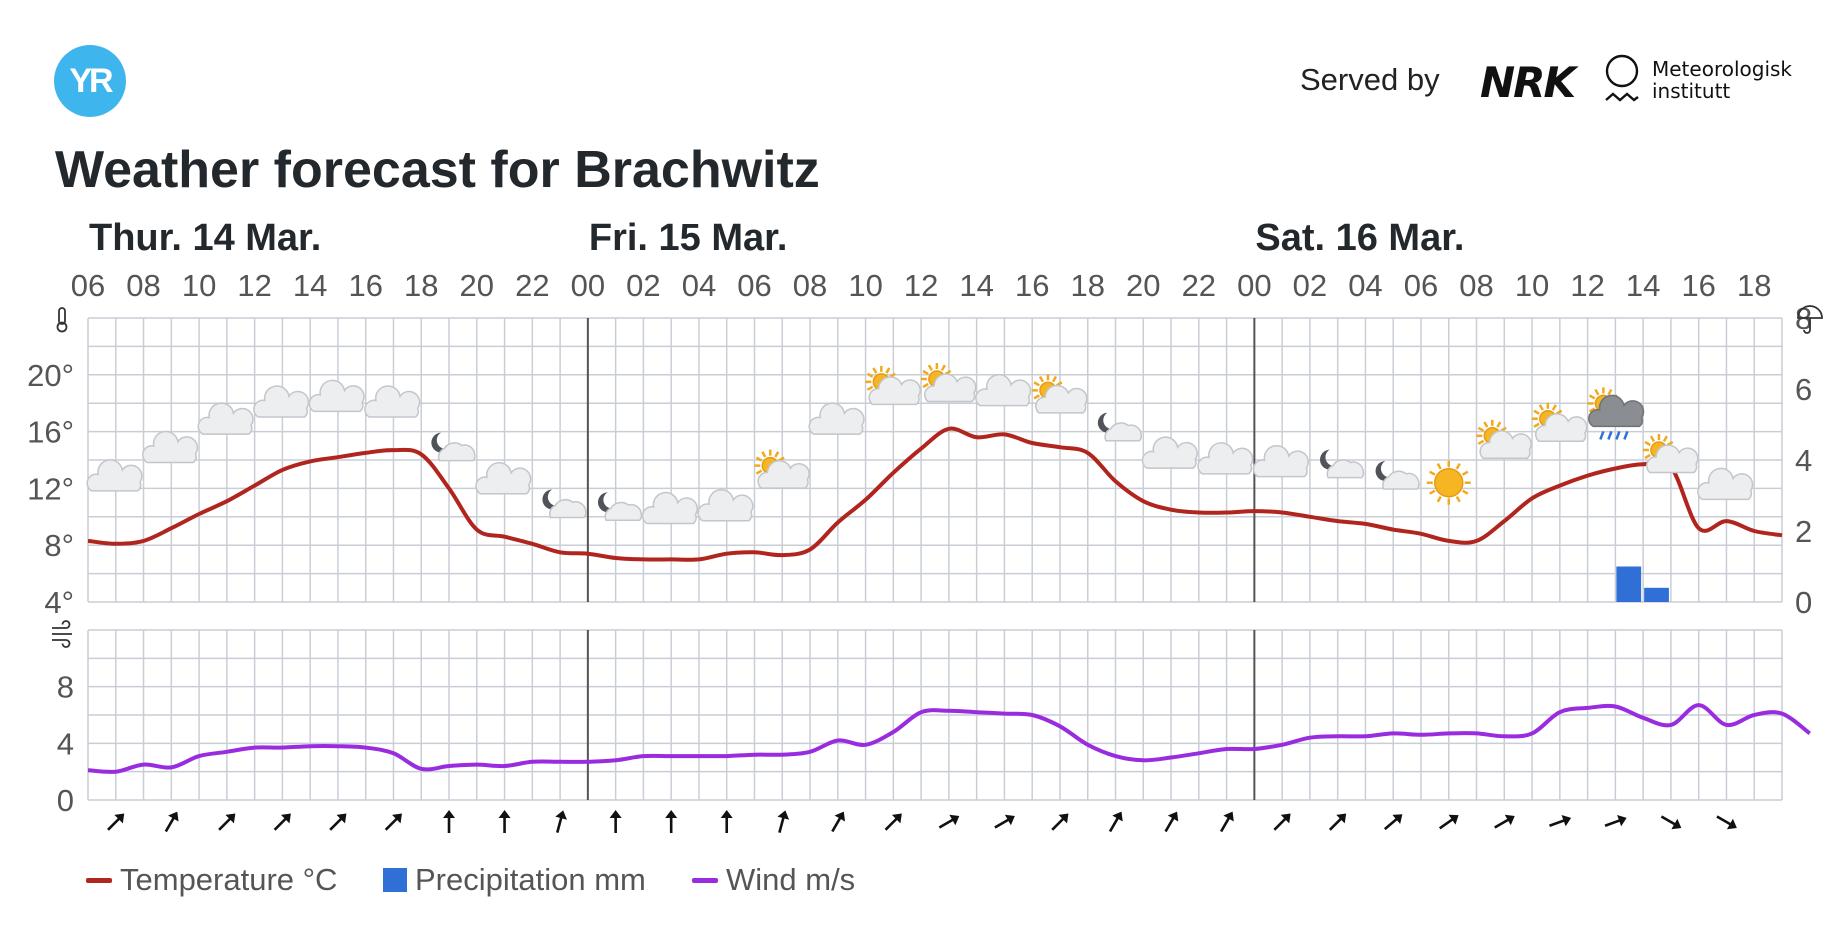 The width and height of the screenshot is (1835, 948). I want to click on rain-showers-day-icon, so click(1616, 413).